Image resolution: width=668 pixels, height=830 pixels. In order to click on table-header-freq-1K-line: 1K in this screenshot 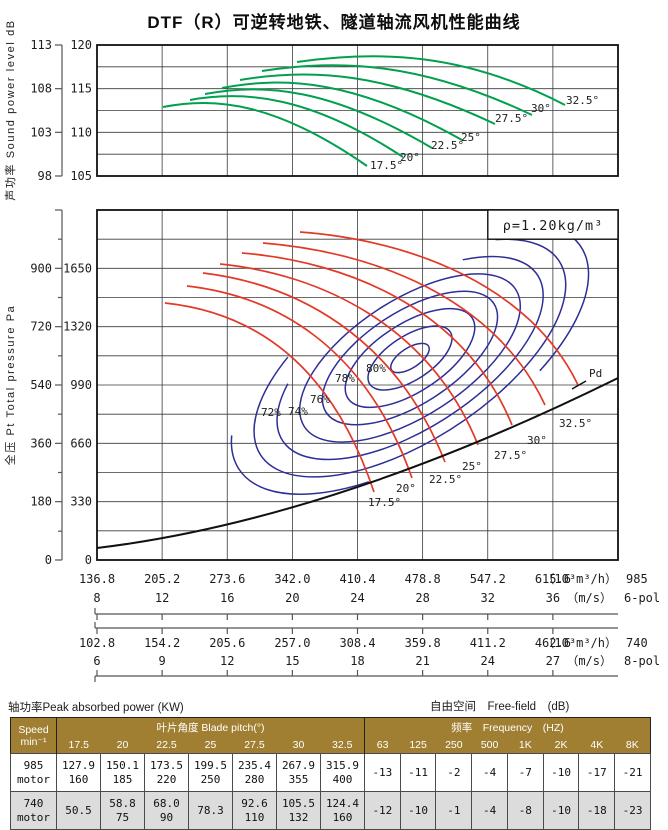, I will do `click(525, 745)`.